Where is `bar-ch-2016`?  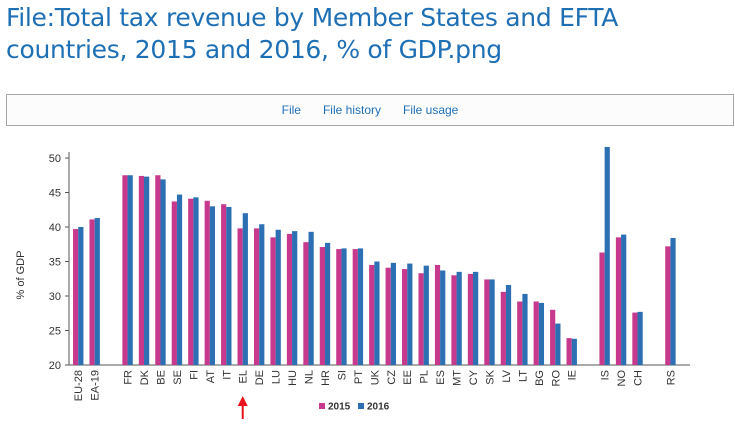
bar-ch-2016 is located at coordinates (640, 338).